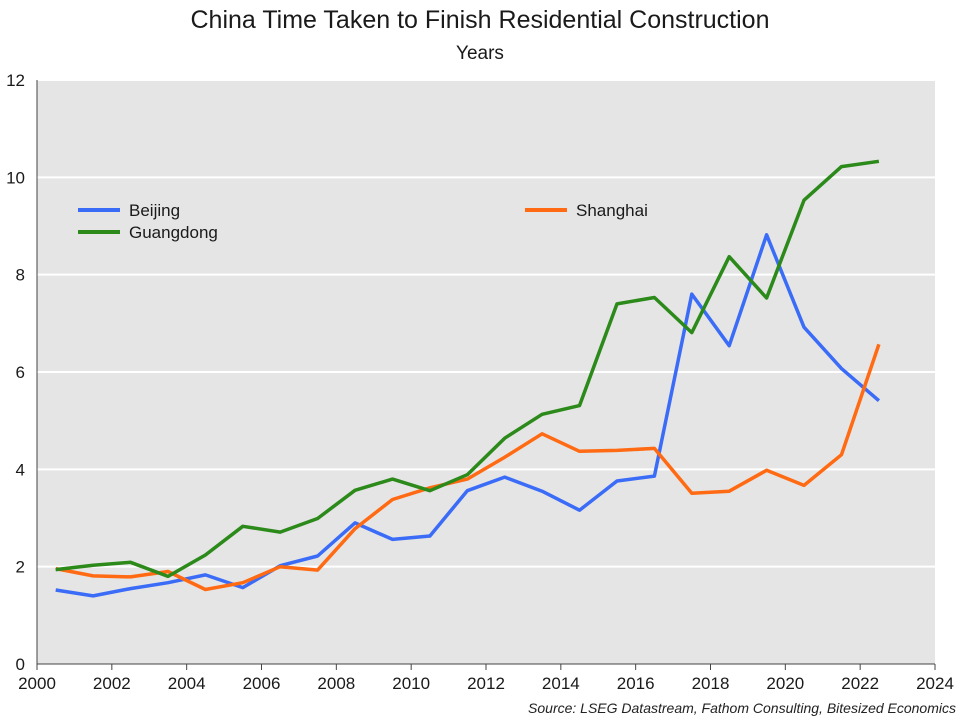 This screenshot has height=720, width=960. I want to click on x-tick-label: 2016, so click(636, 683).